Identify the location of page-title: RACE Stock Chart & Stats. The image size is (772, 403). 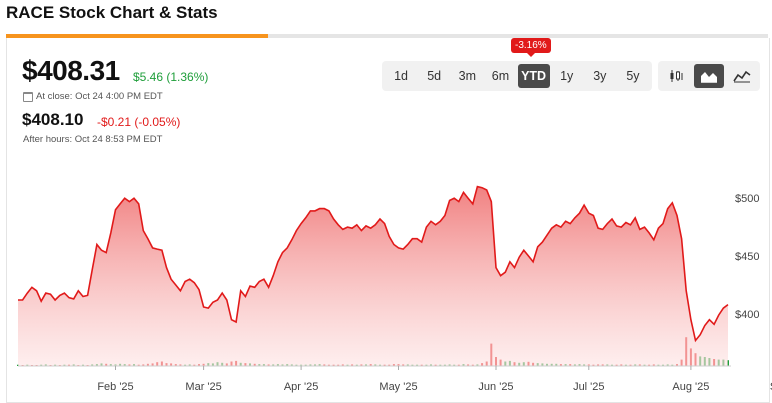
(112, 12).